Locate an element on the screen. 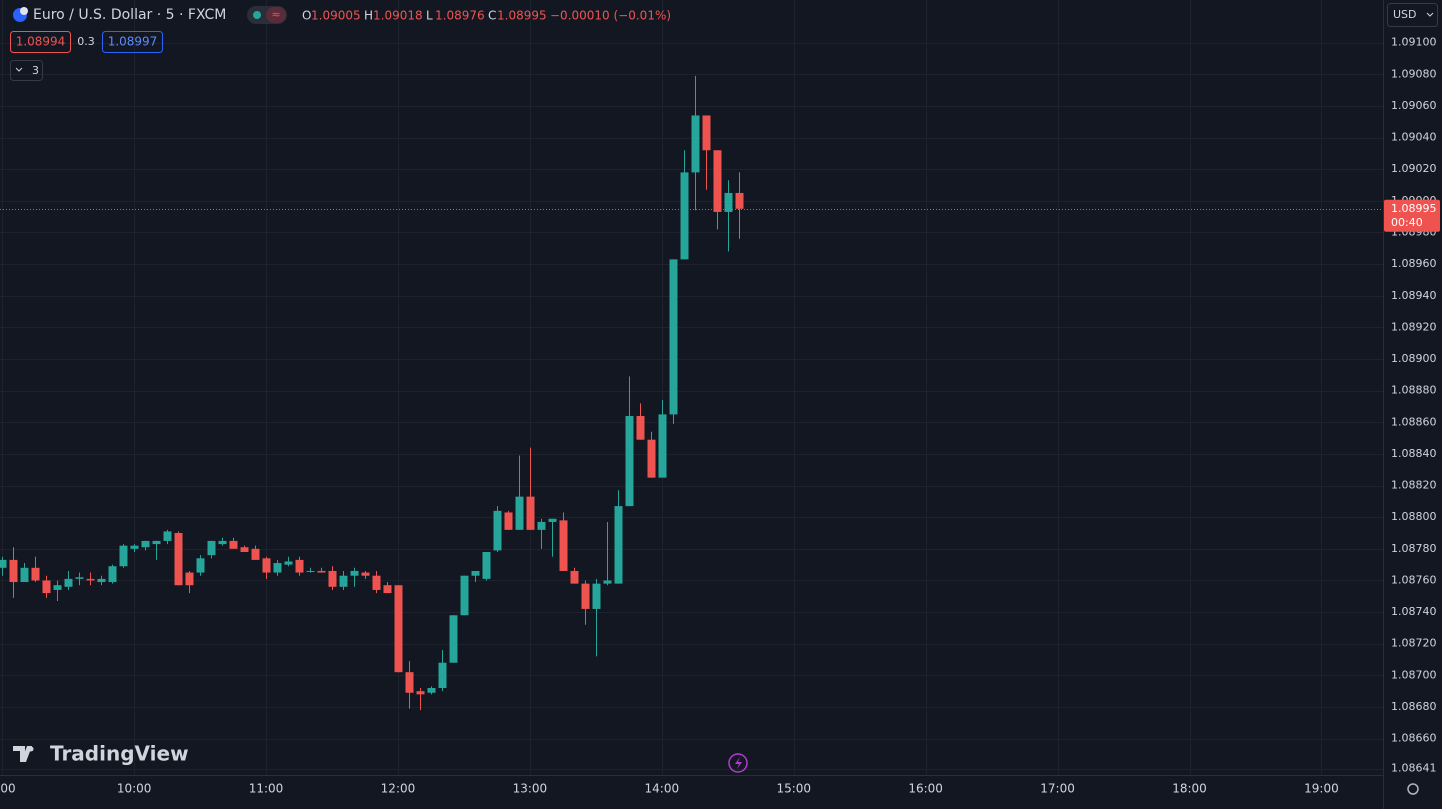 The height and width of the screenshot is (809, 1442). time-axis is located at coordinates (691, 792).